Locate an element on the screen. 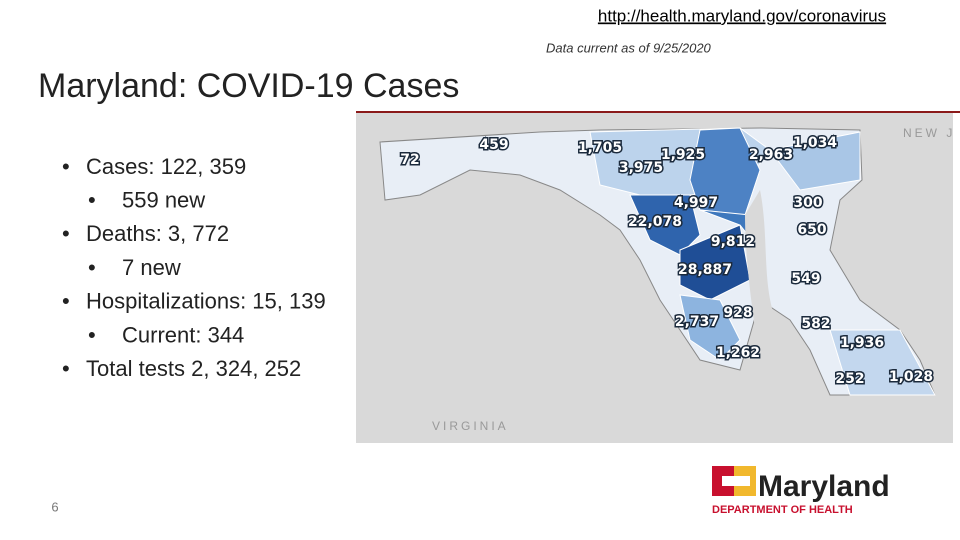  bay is located at coordinates (767, 275).